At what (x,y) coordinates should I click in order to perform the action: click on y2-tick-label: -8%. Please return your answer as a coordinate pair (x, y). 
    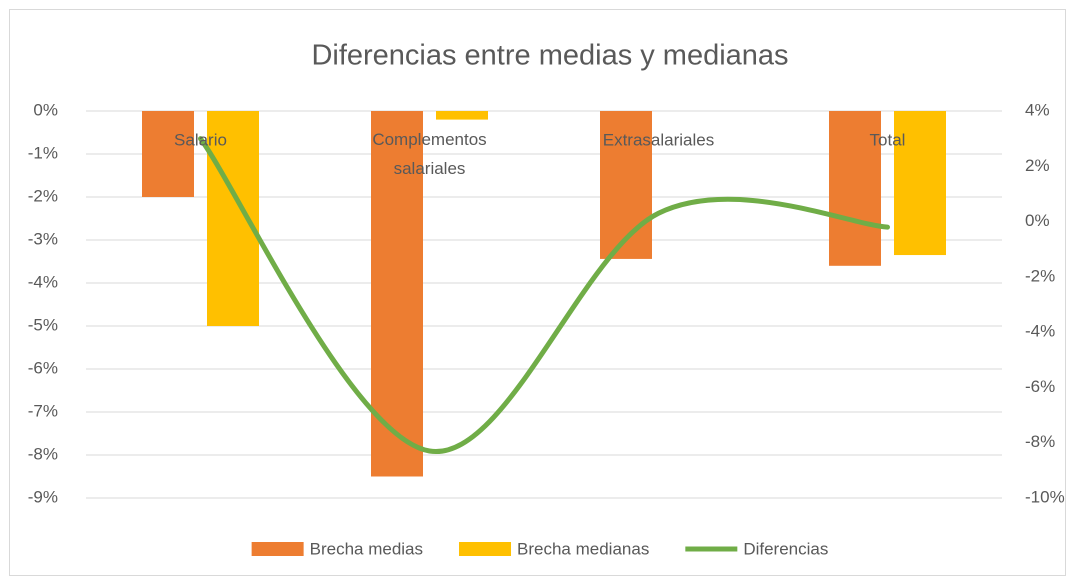
    Looking at the image, I should click on (1040, 441).